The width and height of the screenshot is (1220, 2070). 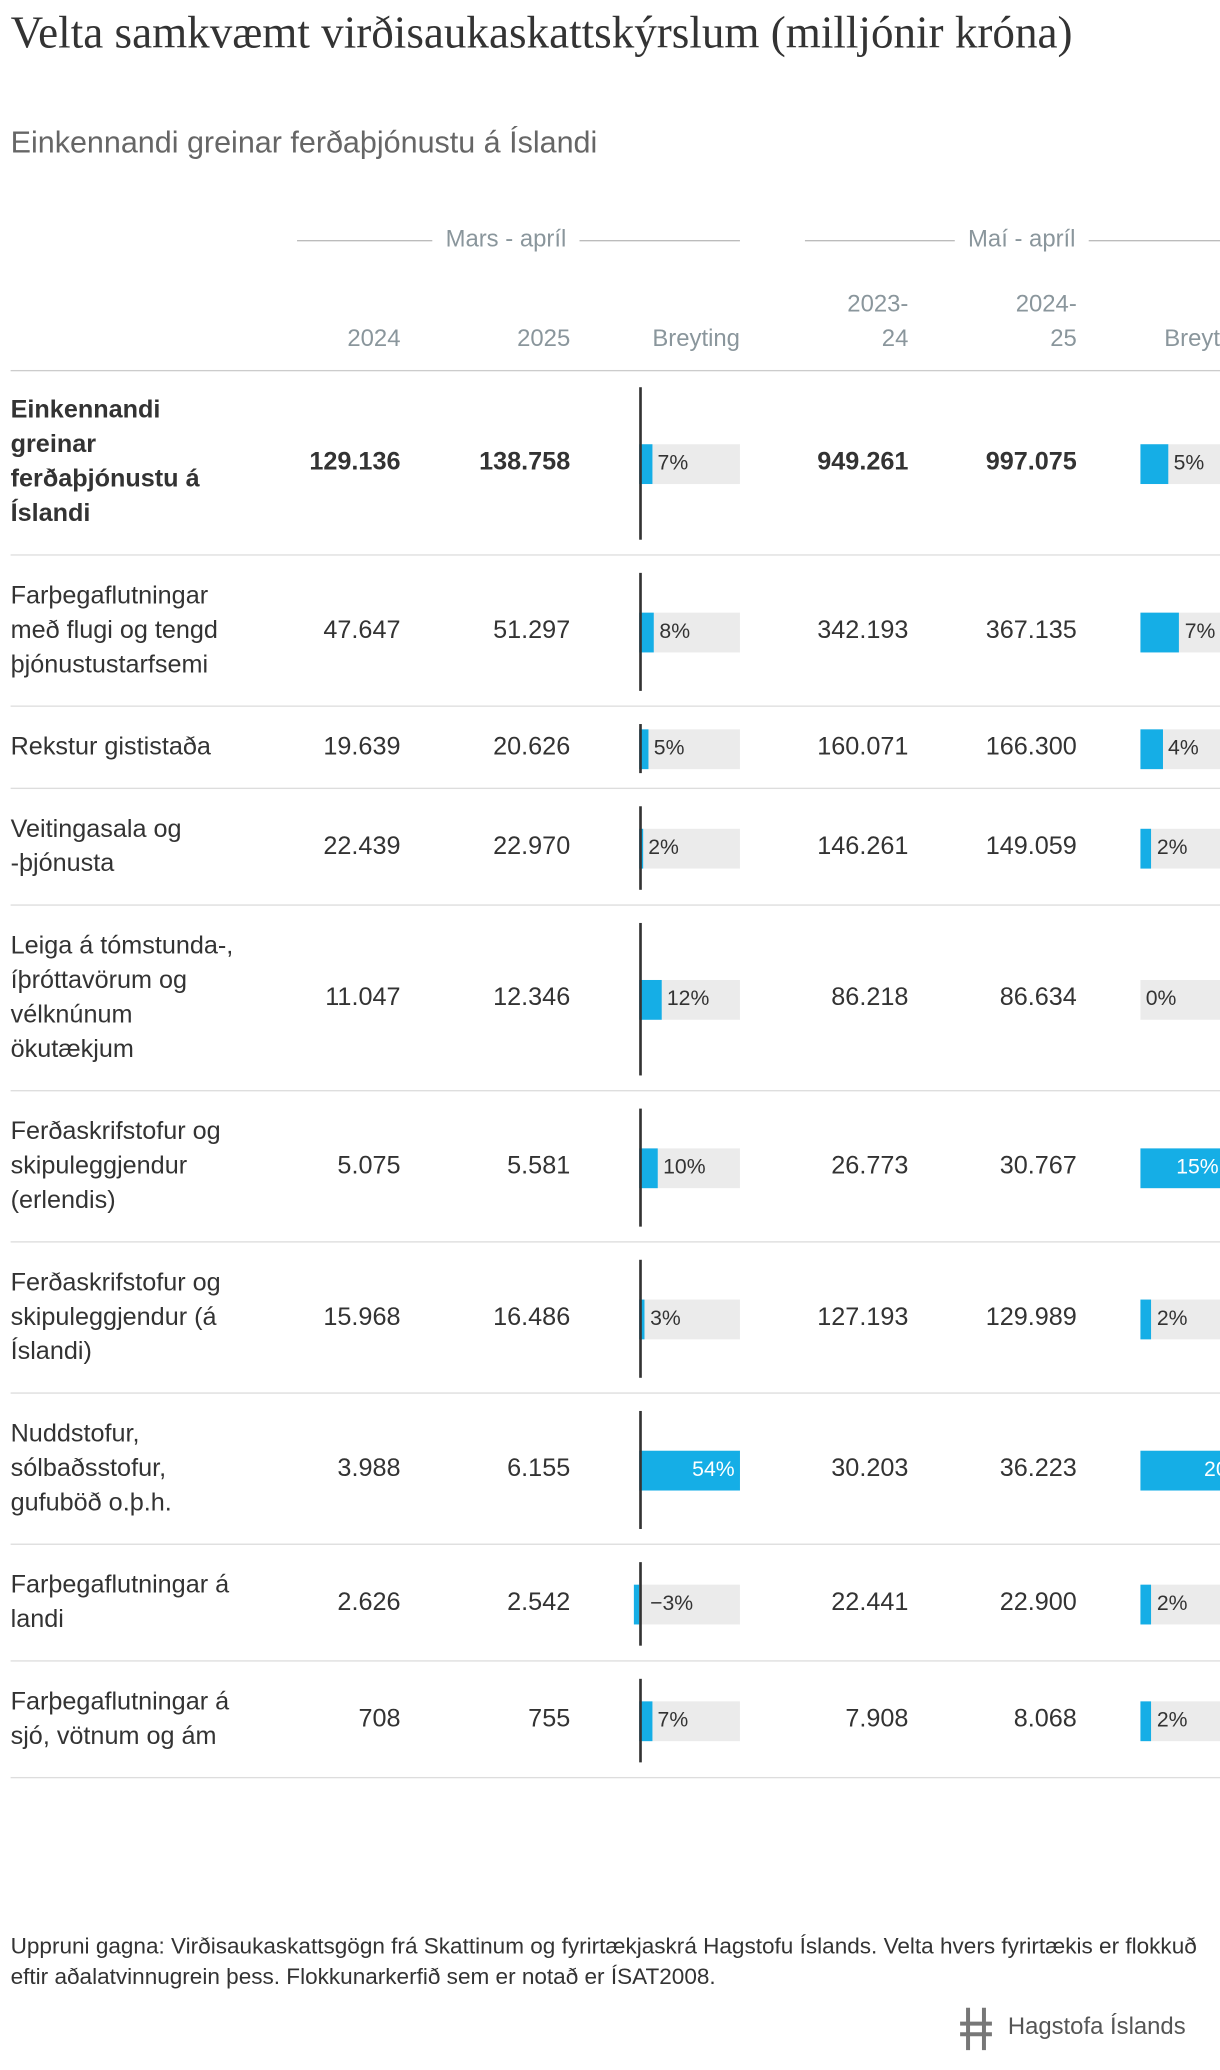 I want to click on cell-value: 2.542, so click(x=539, y=1601).